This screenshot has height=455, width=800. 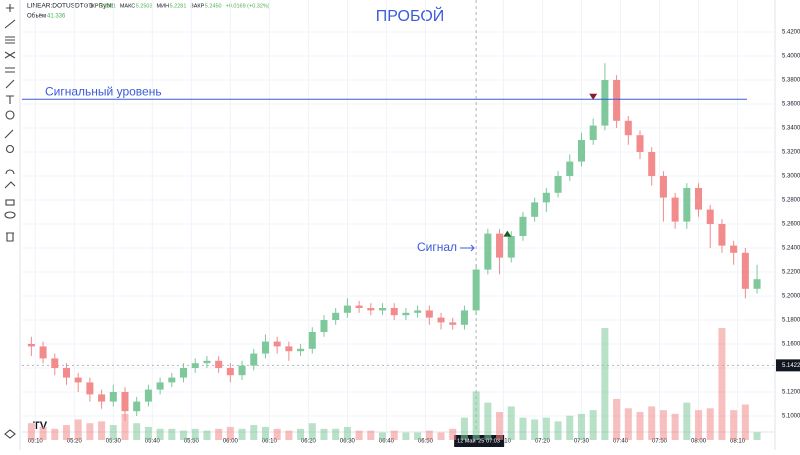 What do you see at coordinates (10, 99) in the screenshot?
I see `text-tool` at bounding box center [10, 99].